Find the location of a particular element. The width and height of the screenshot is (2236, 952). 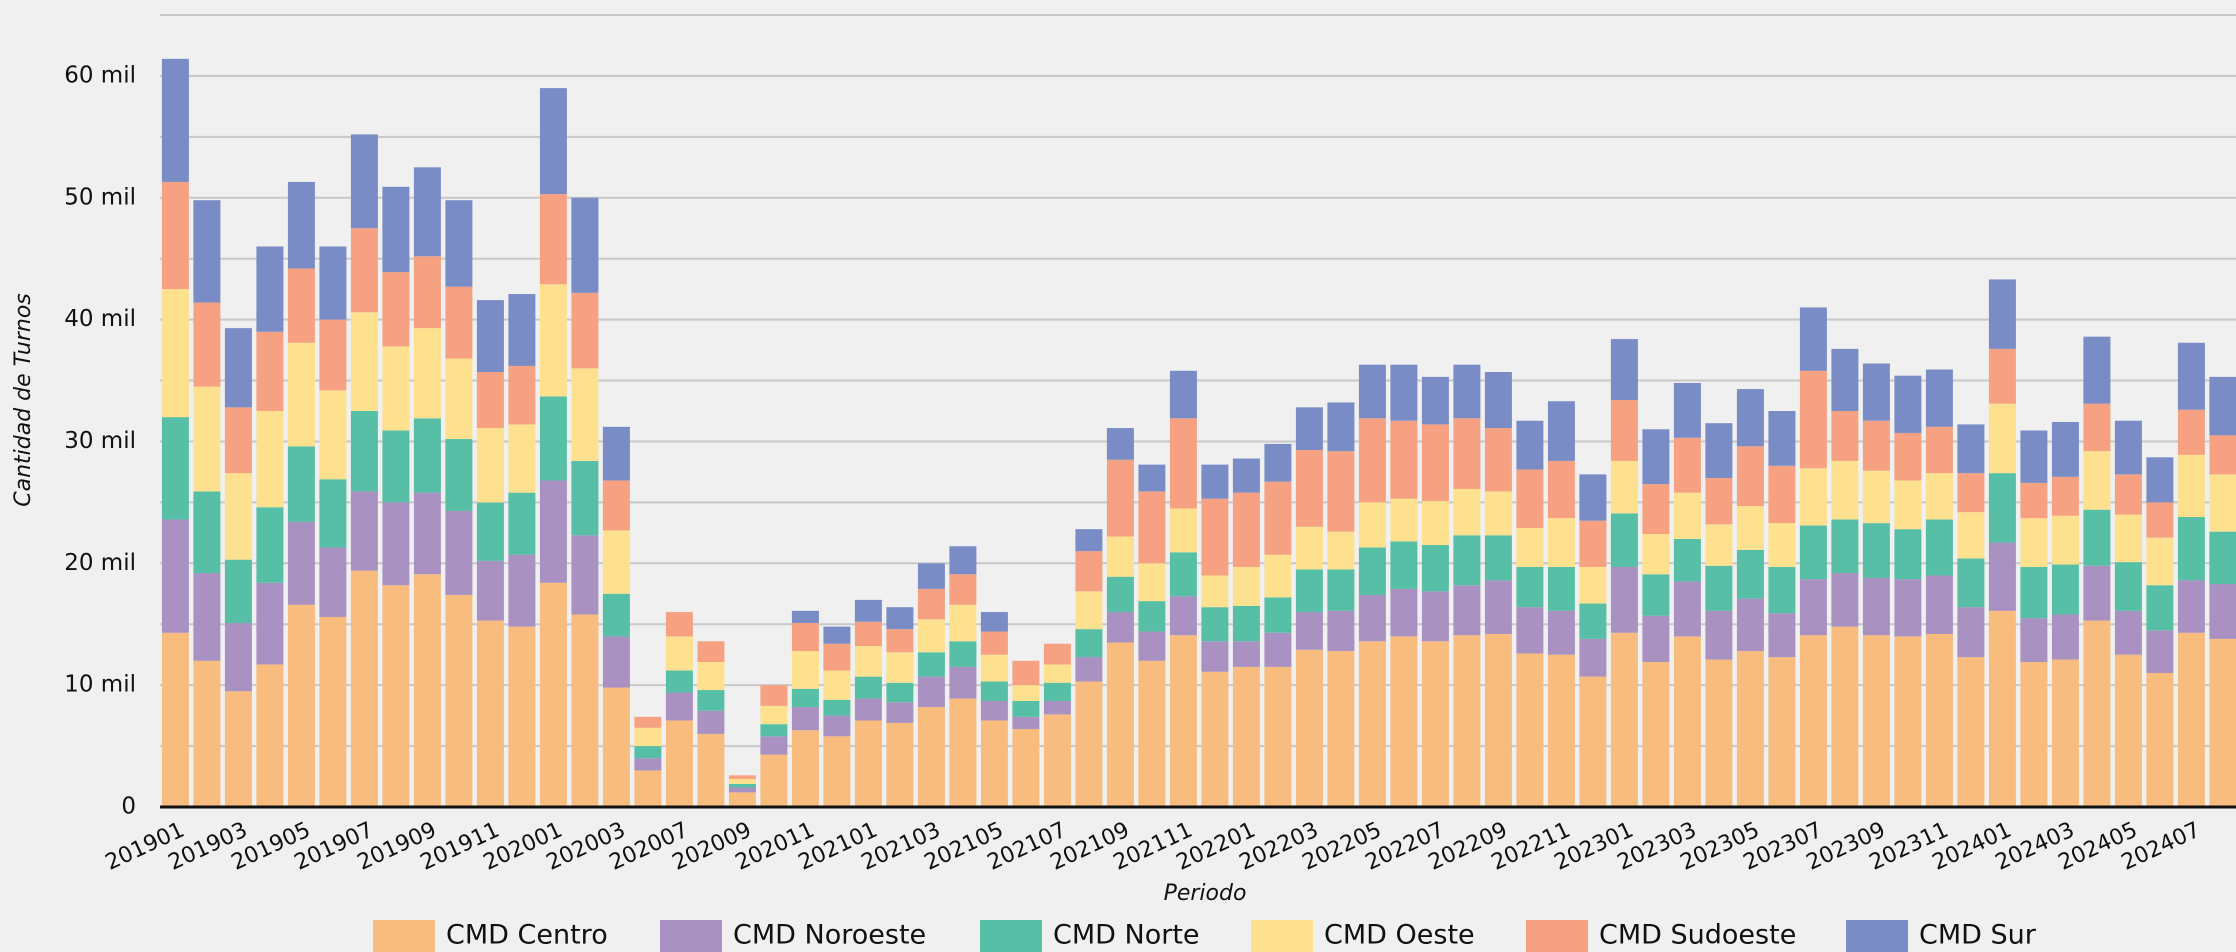

legend-label: CMD Centro is located at coordinates (527, 935).